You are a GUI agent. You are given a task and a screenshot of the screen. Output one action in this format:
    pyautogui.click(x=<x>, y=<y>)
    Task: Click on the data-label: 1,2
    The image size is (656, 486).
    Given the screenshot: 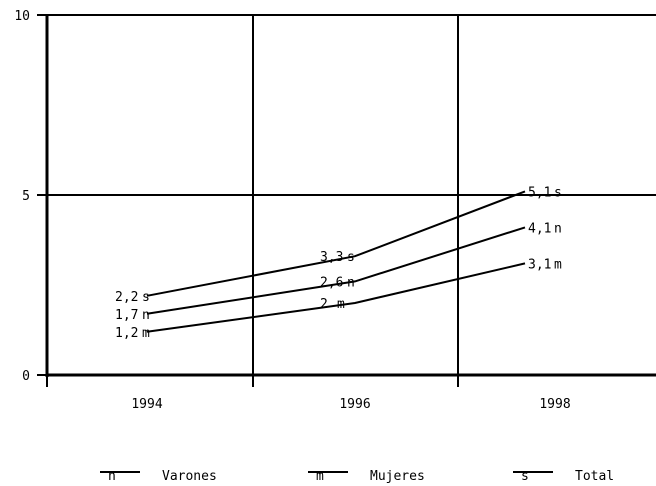 What is the action you would take?
    pyautogui.click(x=126, y=333)
    